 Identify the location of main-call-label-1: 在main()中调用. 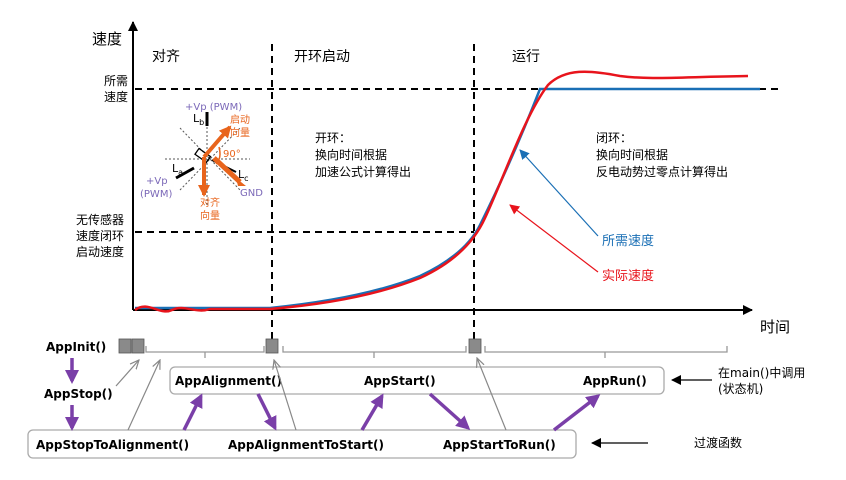
(761, 372).